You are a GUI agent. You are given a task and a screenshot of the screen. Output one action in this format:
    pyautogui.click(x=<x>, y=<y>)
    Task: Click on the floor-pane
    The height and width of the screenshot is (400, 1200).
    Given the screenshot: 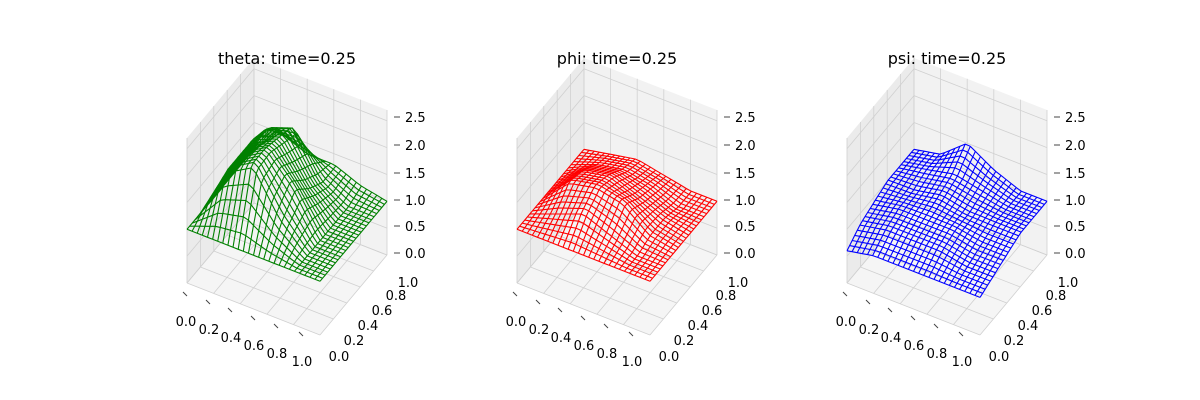 What is the action you would take?
    pyautogui.click(x=947, y=269)
    